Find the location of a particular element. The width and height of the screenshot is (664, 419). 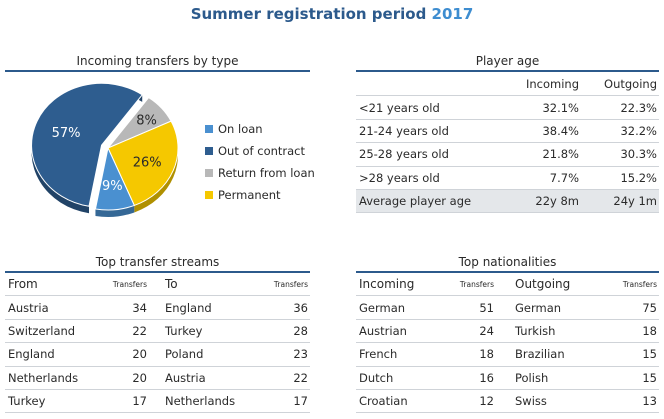

table-row: Croatian 12 Swiss 13 is located at coordinates (507, 401).